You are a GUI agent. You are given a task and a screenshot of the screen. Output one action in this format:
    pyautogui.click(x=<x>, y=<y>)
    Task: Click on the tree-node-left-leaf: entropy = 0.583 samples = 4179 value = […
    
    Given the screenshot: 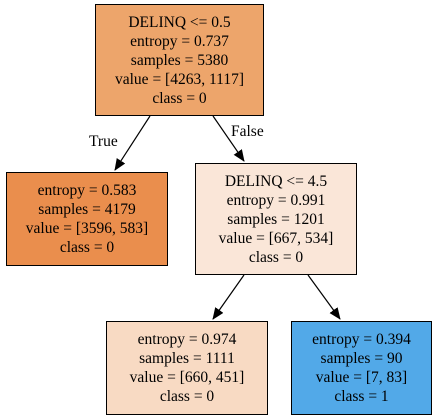 What is the action you would take?
    pyautogui.click(x=87, y=219)
    